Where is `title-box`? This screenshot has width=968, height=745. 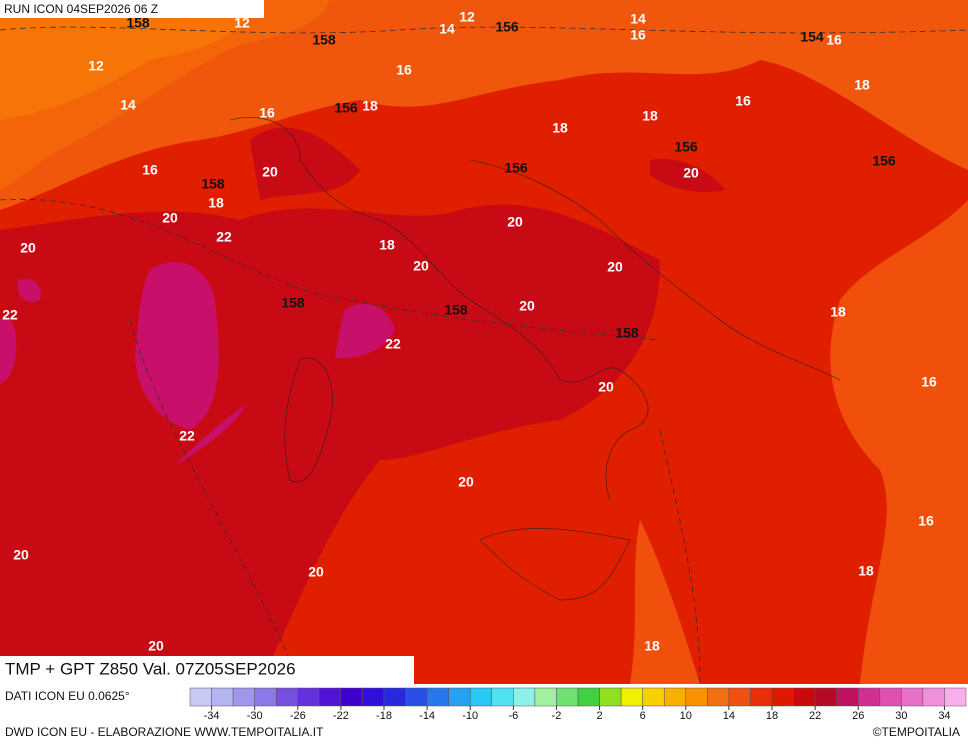 title-box is located at coordinates (207, 670).